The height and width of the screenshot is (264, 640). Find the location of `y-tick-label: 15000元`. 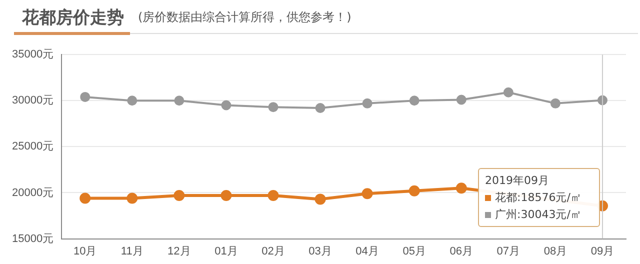

y-tick-label: 15000元 is located at coordinates (33, 238).